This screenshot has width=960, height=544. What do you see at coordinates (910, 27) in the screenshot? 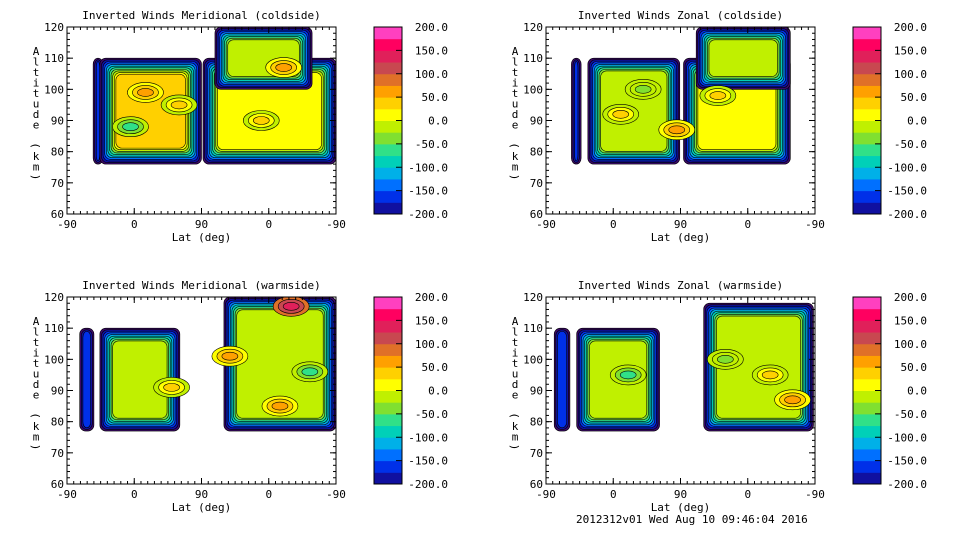
I see `colorbar-label: 200.0` at bounding box center [910, 27].